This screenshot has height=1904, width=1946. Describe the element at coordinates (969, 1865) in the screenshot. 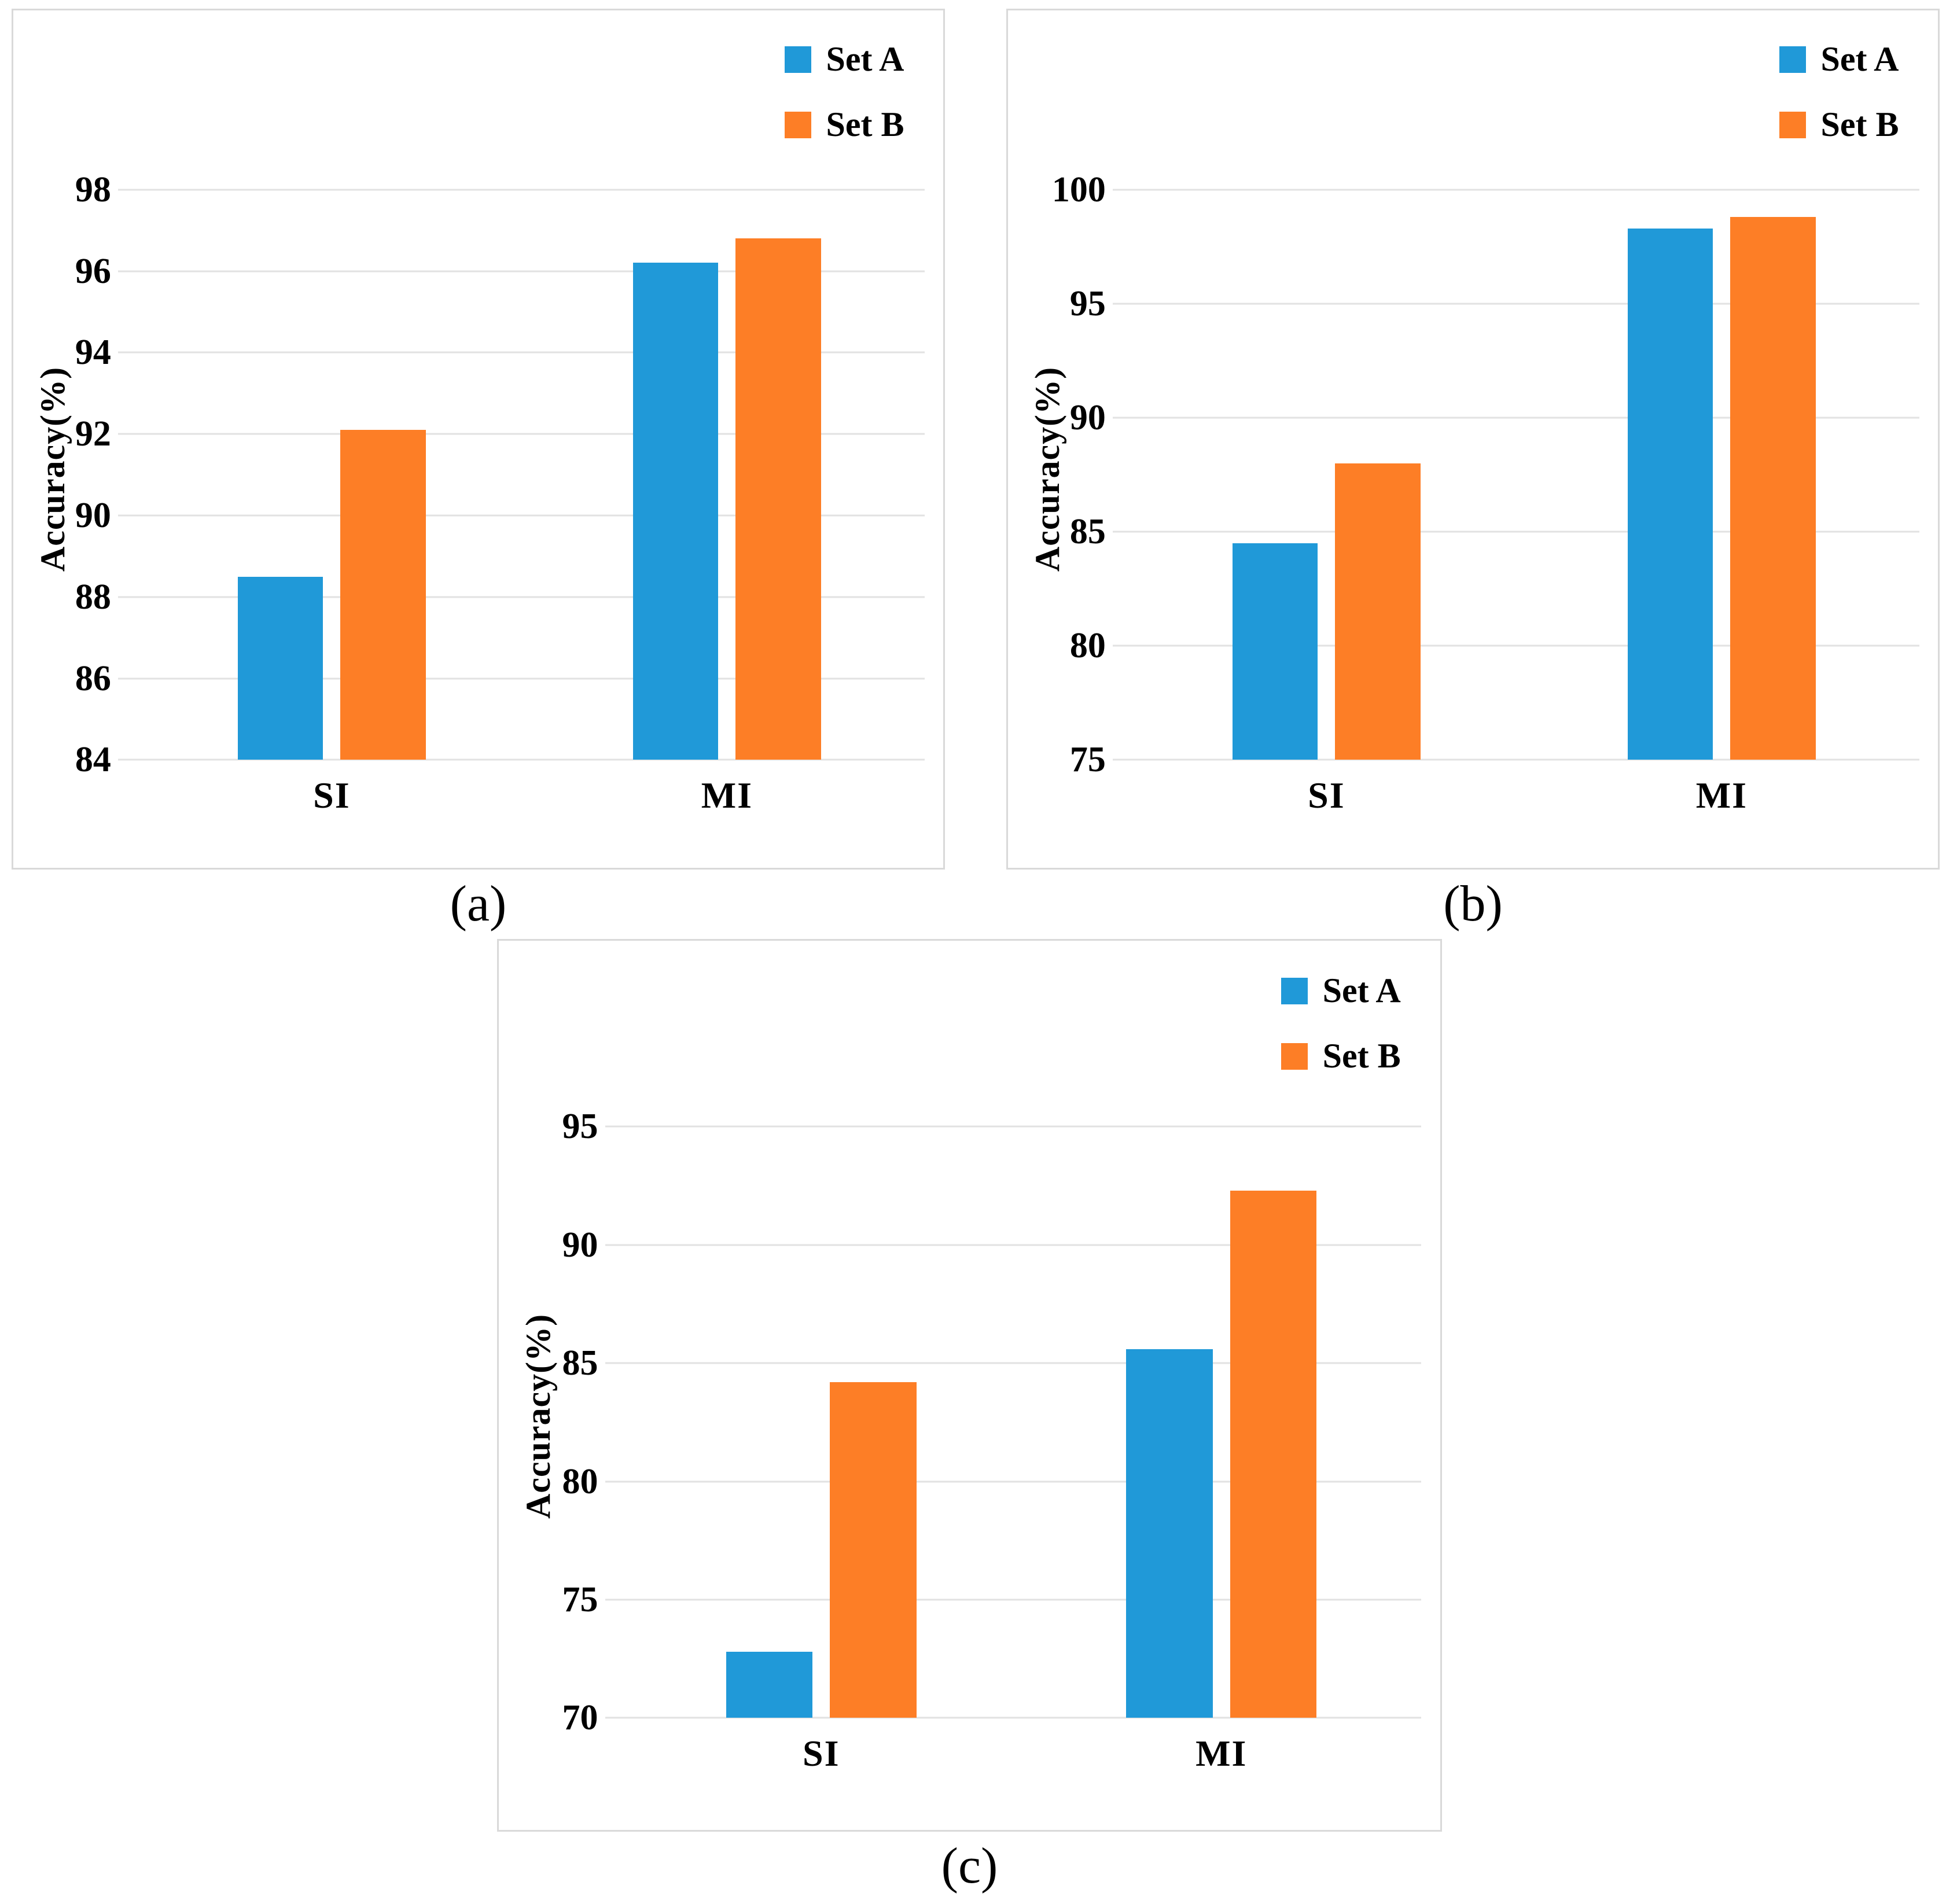

I see `caption-c: (c)` at that location.